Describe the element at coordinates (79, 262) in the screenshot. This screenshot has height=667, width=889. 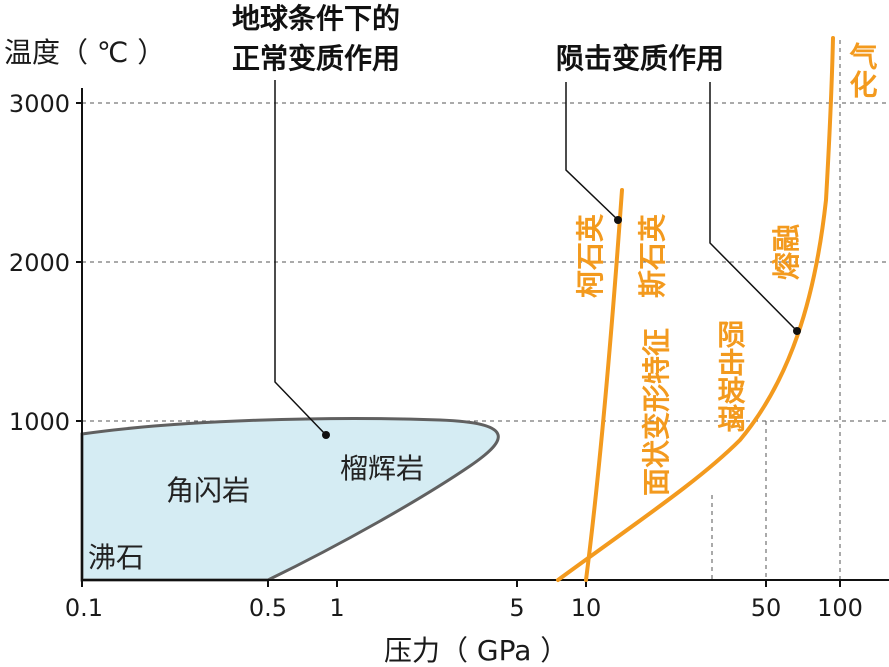
I see `y-ticks-marks` at that location.